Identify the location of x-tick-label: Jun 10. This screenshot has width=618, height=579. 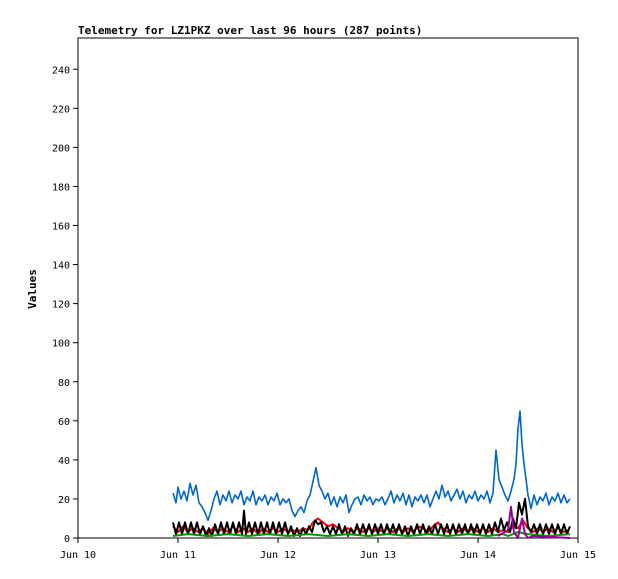
(78, 555).